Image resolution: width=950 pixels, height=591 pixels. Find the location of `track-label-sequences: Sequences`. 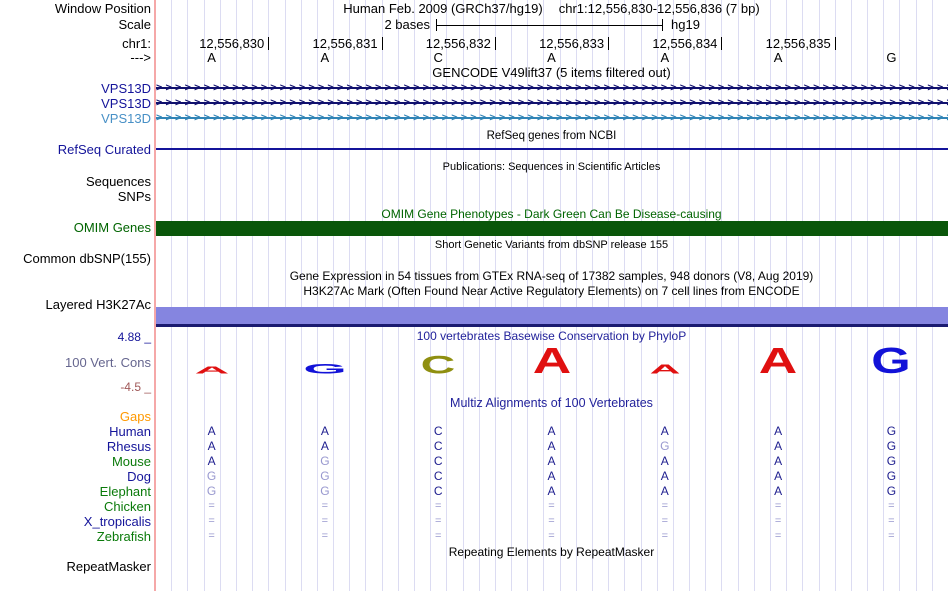

track-label-sequences: Sequences is located at coordinates (118, 181).